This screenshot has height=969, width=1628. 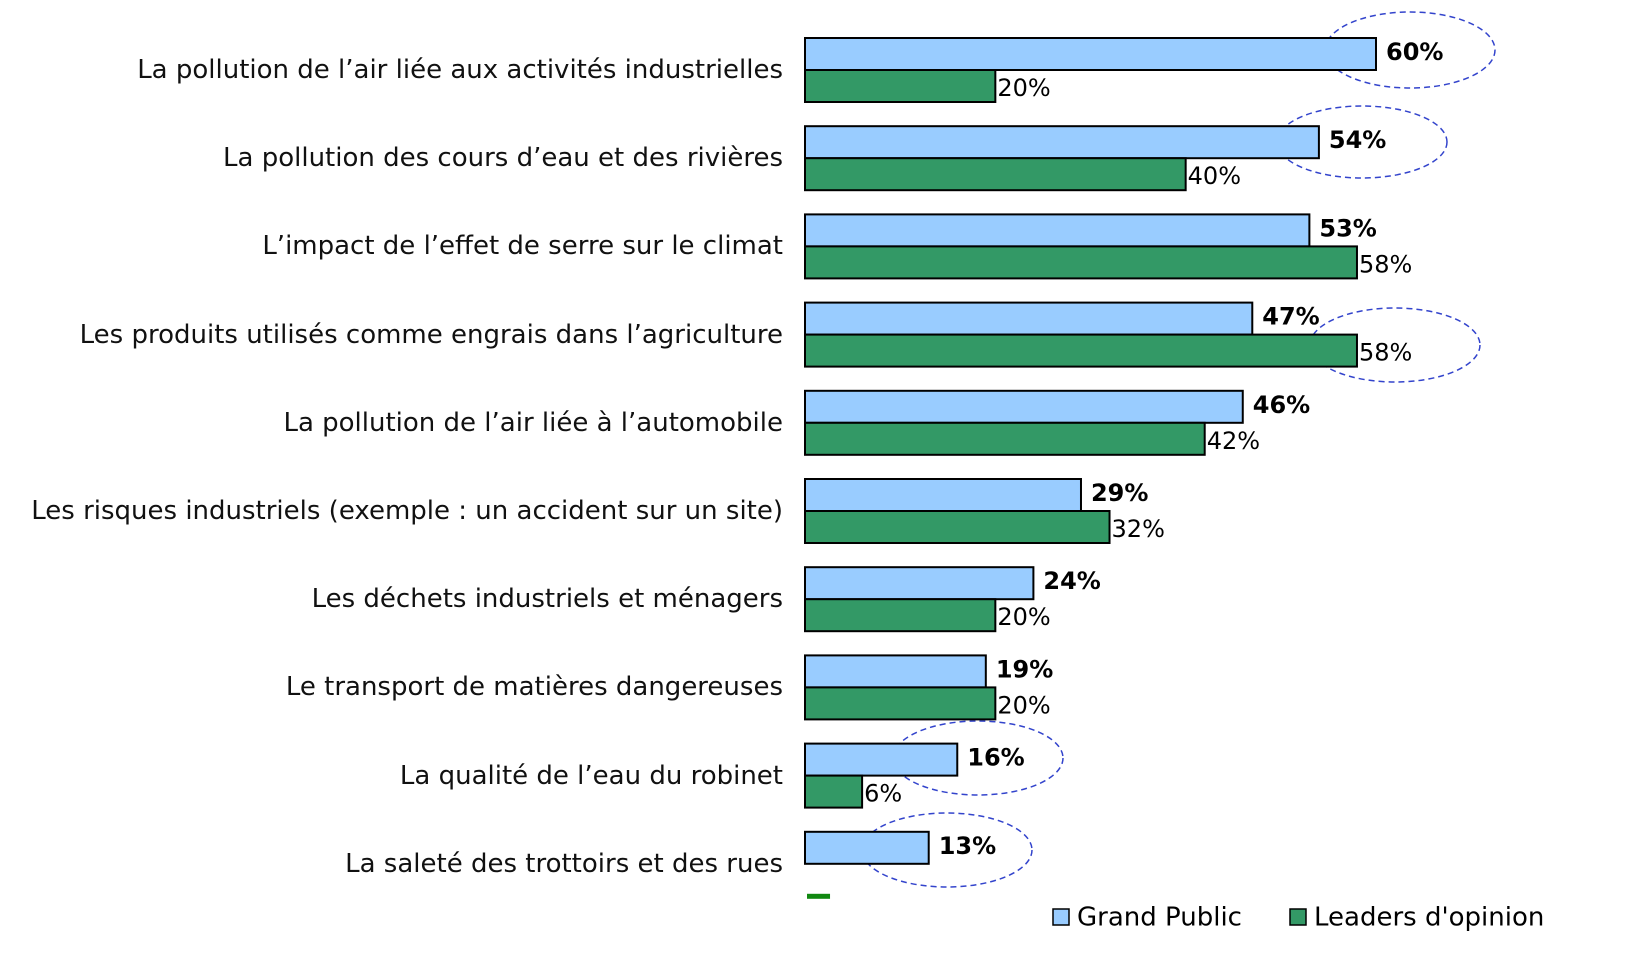 What do you see at coordinates (1024, 669) in the screenshot?
I see `value-label: 19%` at bounding box center [1024, 669].